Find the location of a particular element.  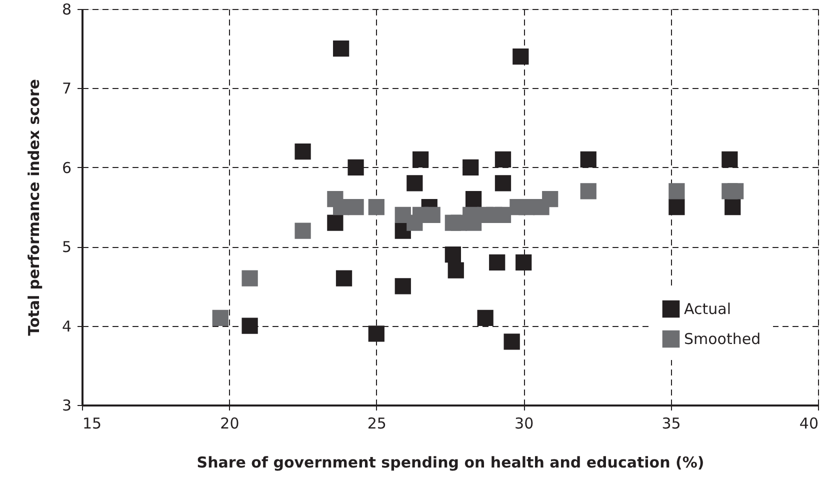

y-tick-label: 6 is located at coordinates (67, 167).